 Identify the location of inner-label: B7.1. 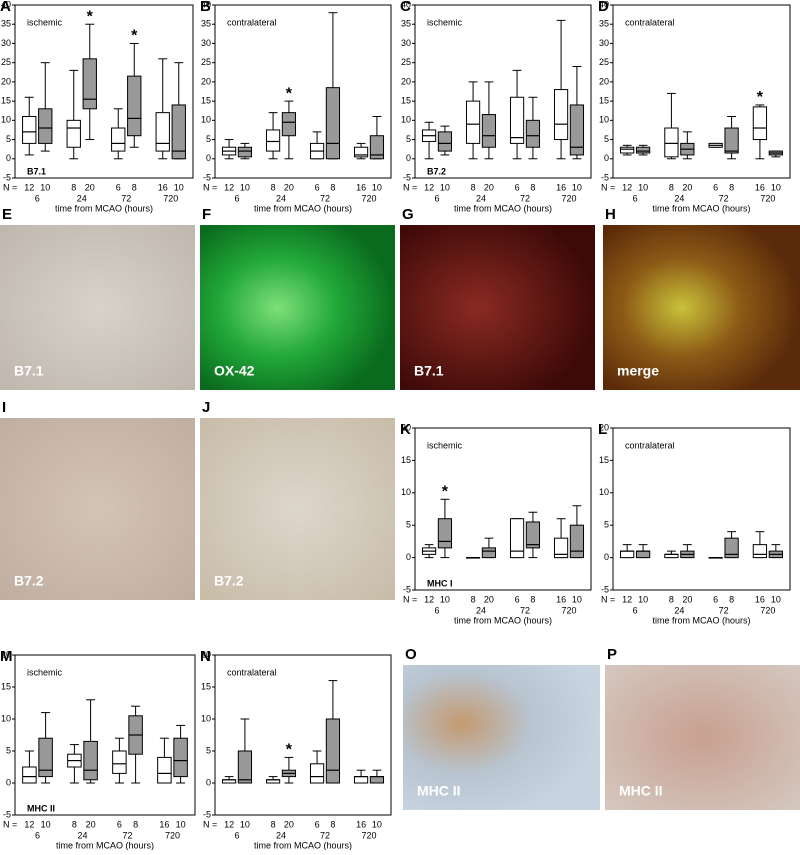
(36, 171).